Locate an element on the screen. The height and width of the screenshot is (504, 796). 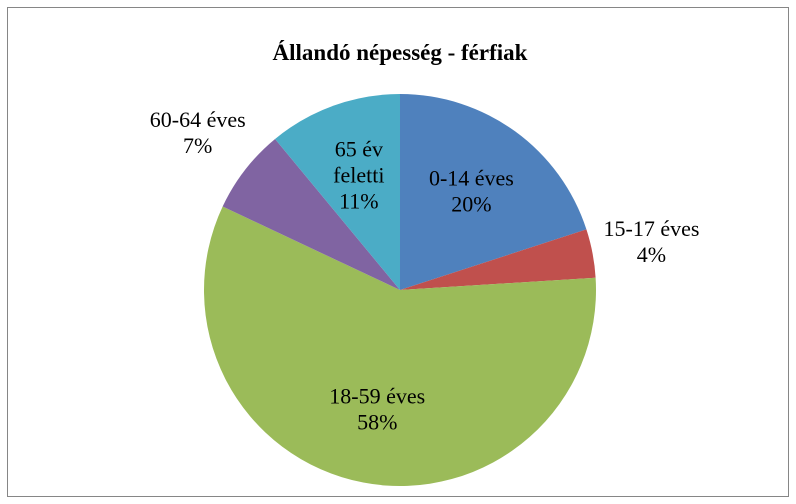
value-label: 20% is located at coordinates (471, 204).